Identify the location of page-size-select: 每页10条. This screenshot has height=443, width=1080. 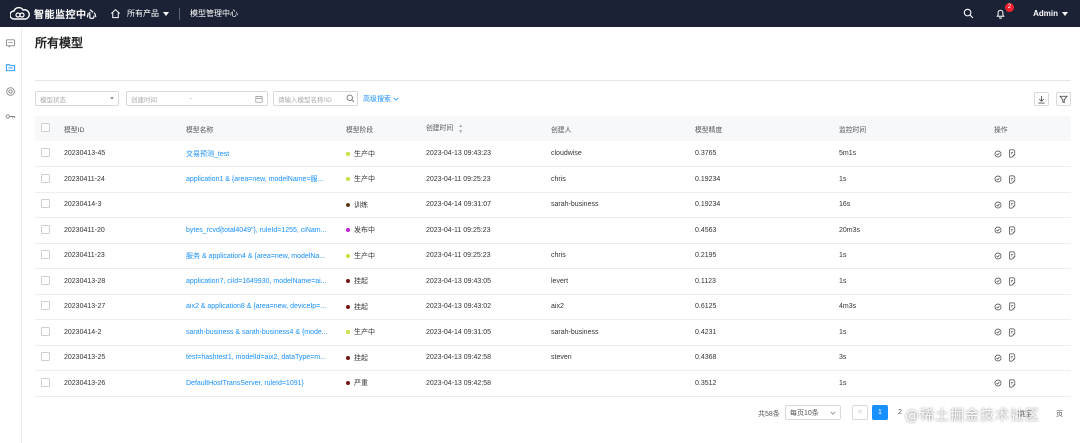
(813, 412).